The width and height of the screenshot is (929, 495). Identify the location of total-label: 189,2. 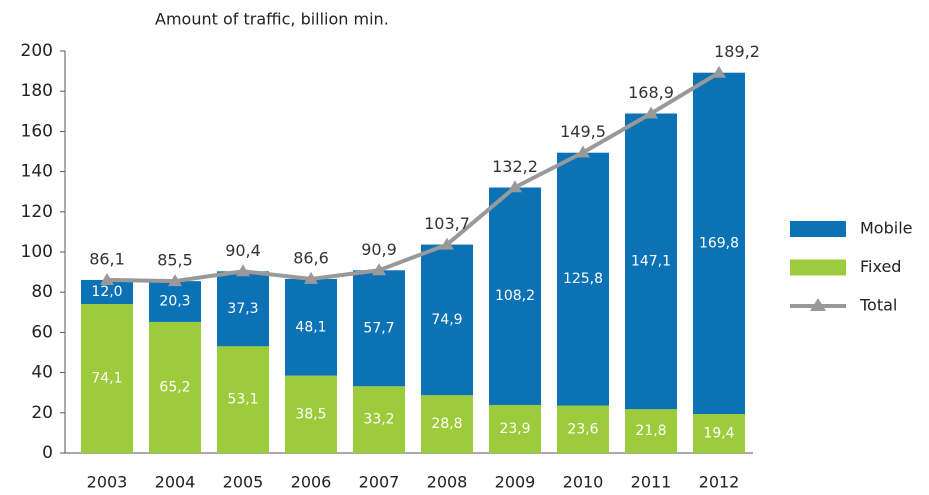
(737, 51).